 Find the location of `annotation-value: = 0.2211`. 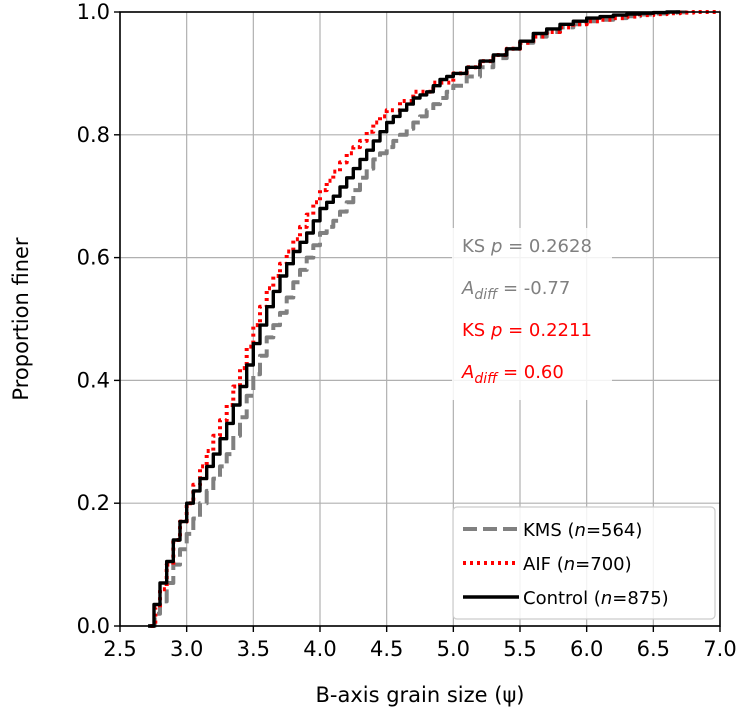

annotation-value: = 0.2211 is located at coordinates (547, 330).